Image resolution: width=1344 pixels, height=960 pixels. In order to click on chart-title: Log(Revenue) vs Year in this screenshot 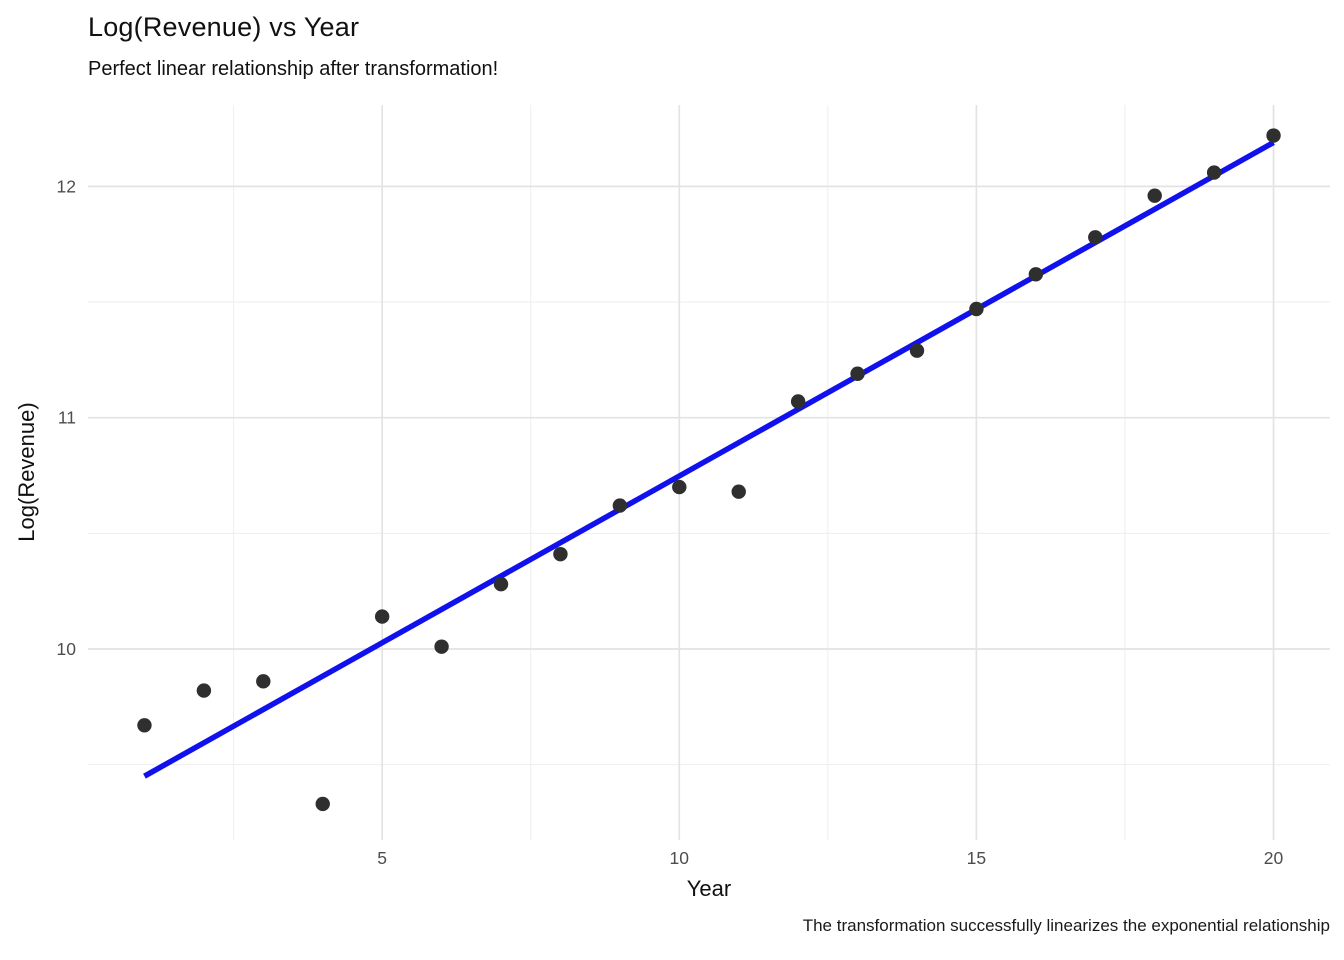, I will do `click(224, 27)`.